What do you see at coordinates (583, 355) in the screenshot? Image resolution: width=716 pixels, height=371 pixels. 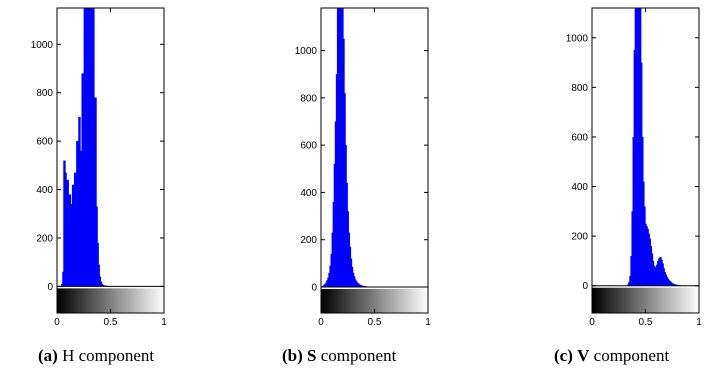 I see `caption-bold: V` at bounding box center [583, 355].